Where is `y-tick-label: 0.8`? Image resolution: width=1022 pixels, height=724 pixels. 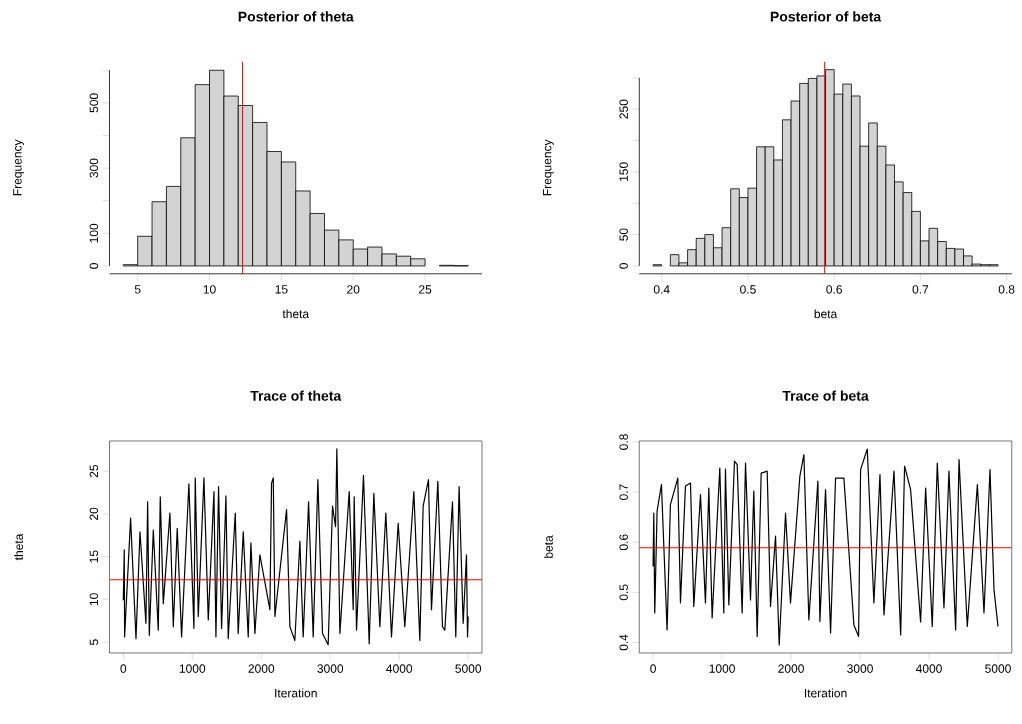 y-tick-label: 0.8 is located at coordinates (623, 442).